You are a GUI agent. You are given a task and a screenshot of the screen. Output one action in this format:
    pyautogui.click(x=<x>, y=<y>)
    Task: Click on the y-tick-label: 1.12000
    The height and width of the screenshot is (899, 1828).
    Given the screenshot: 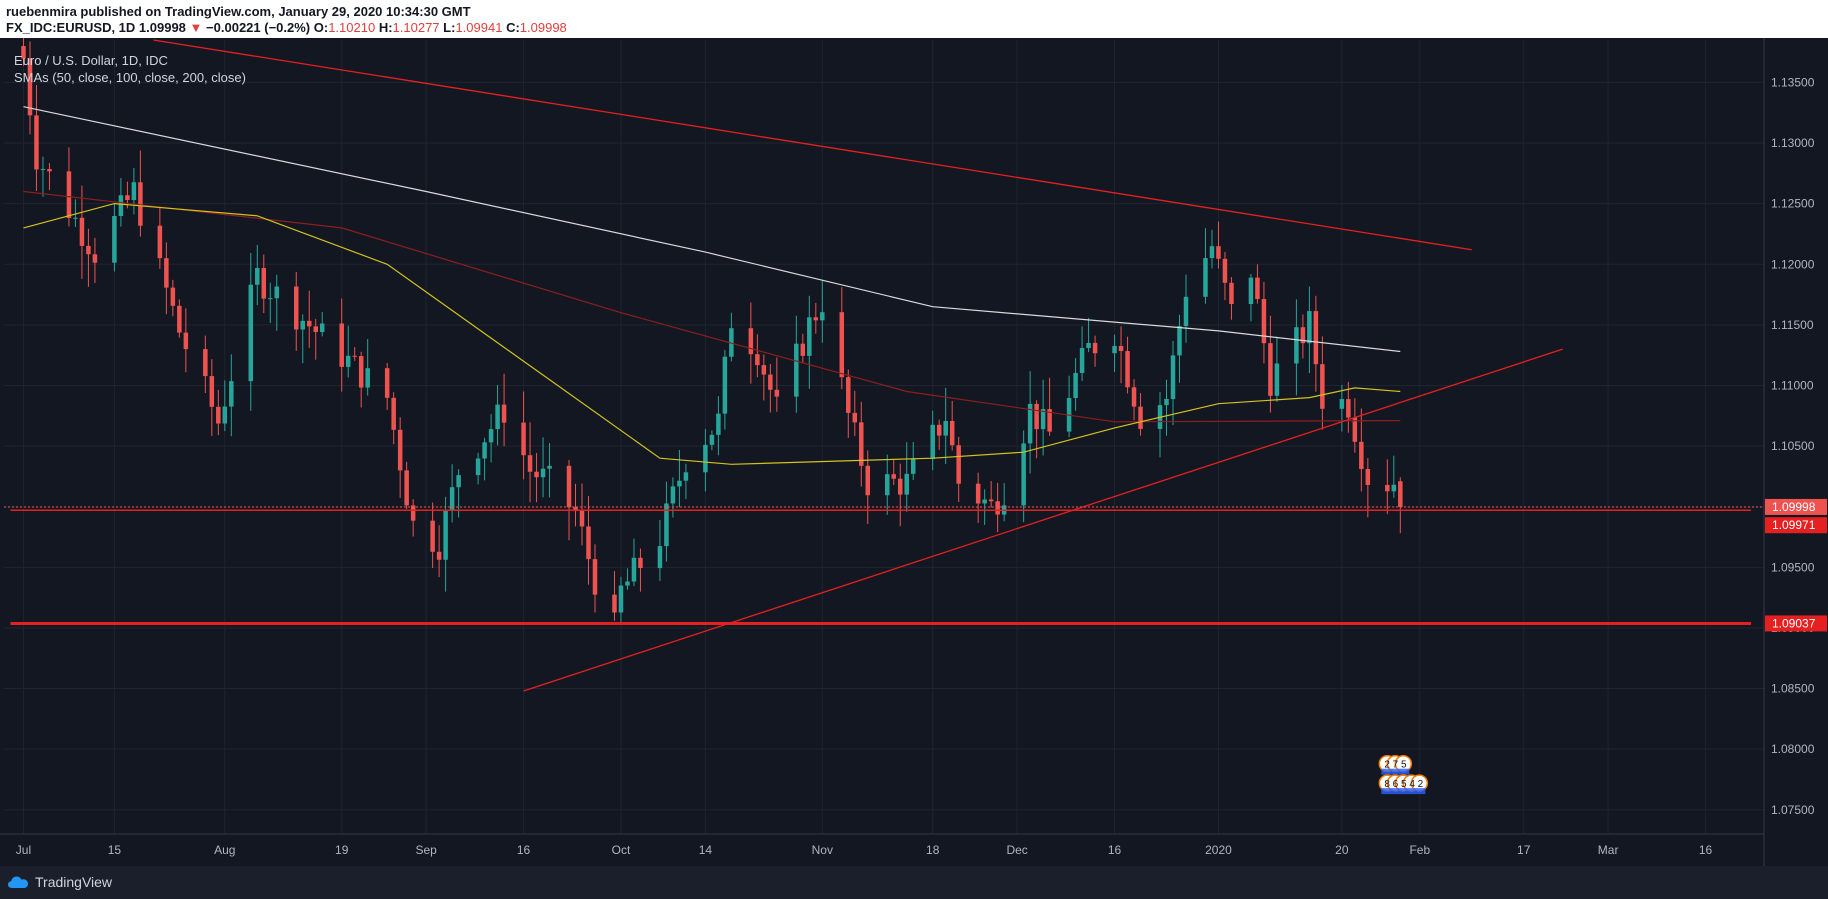 What is the action you would take?
    pyautogui.click(x=1793, y=264)
    